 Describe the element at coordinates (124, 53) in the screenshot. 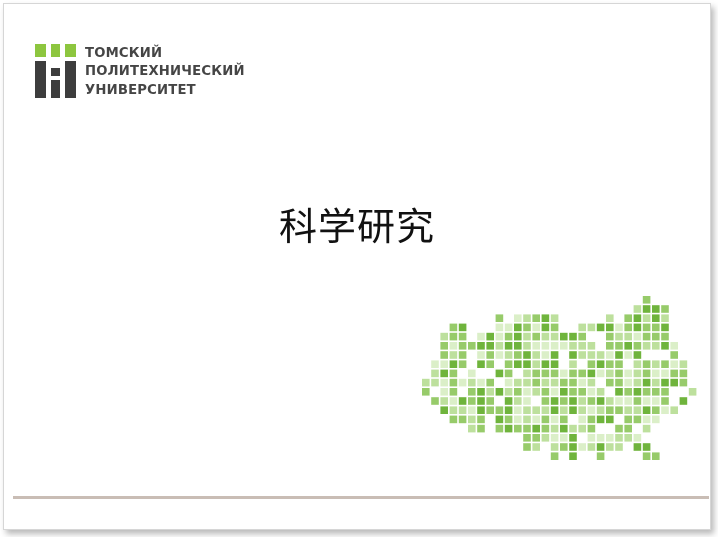

I see `logo-line-1: ТОМСКИЙ` at that location.